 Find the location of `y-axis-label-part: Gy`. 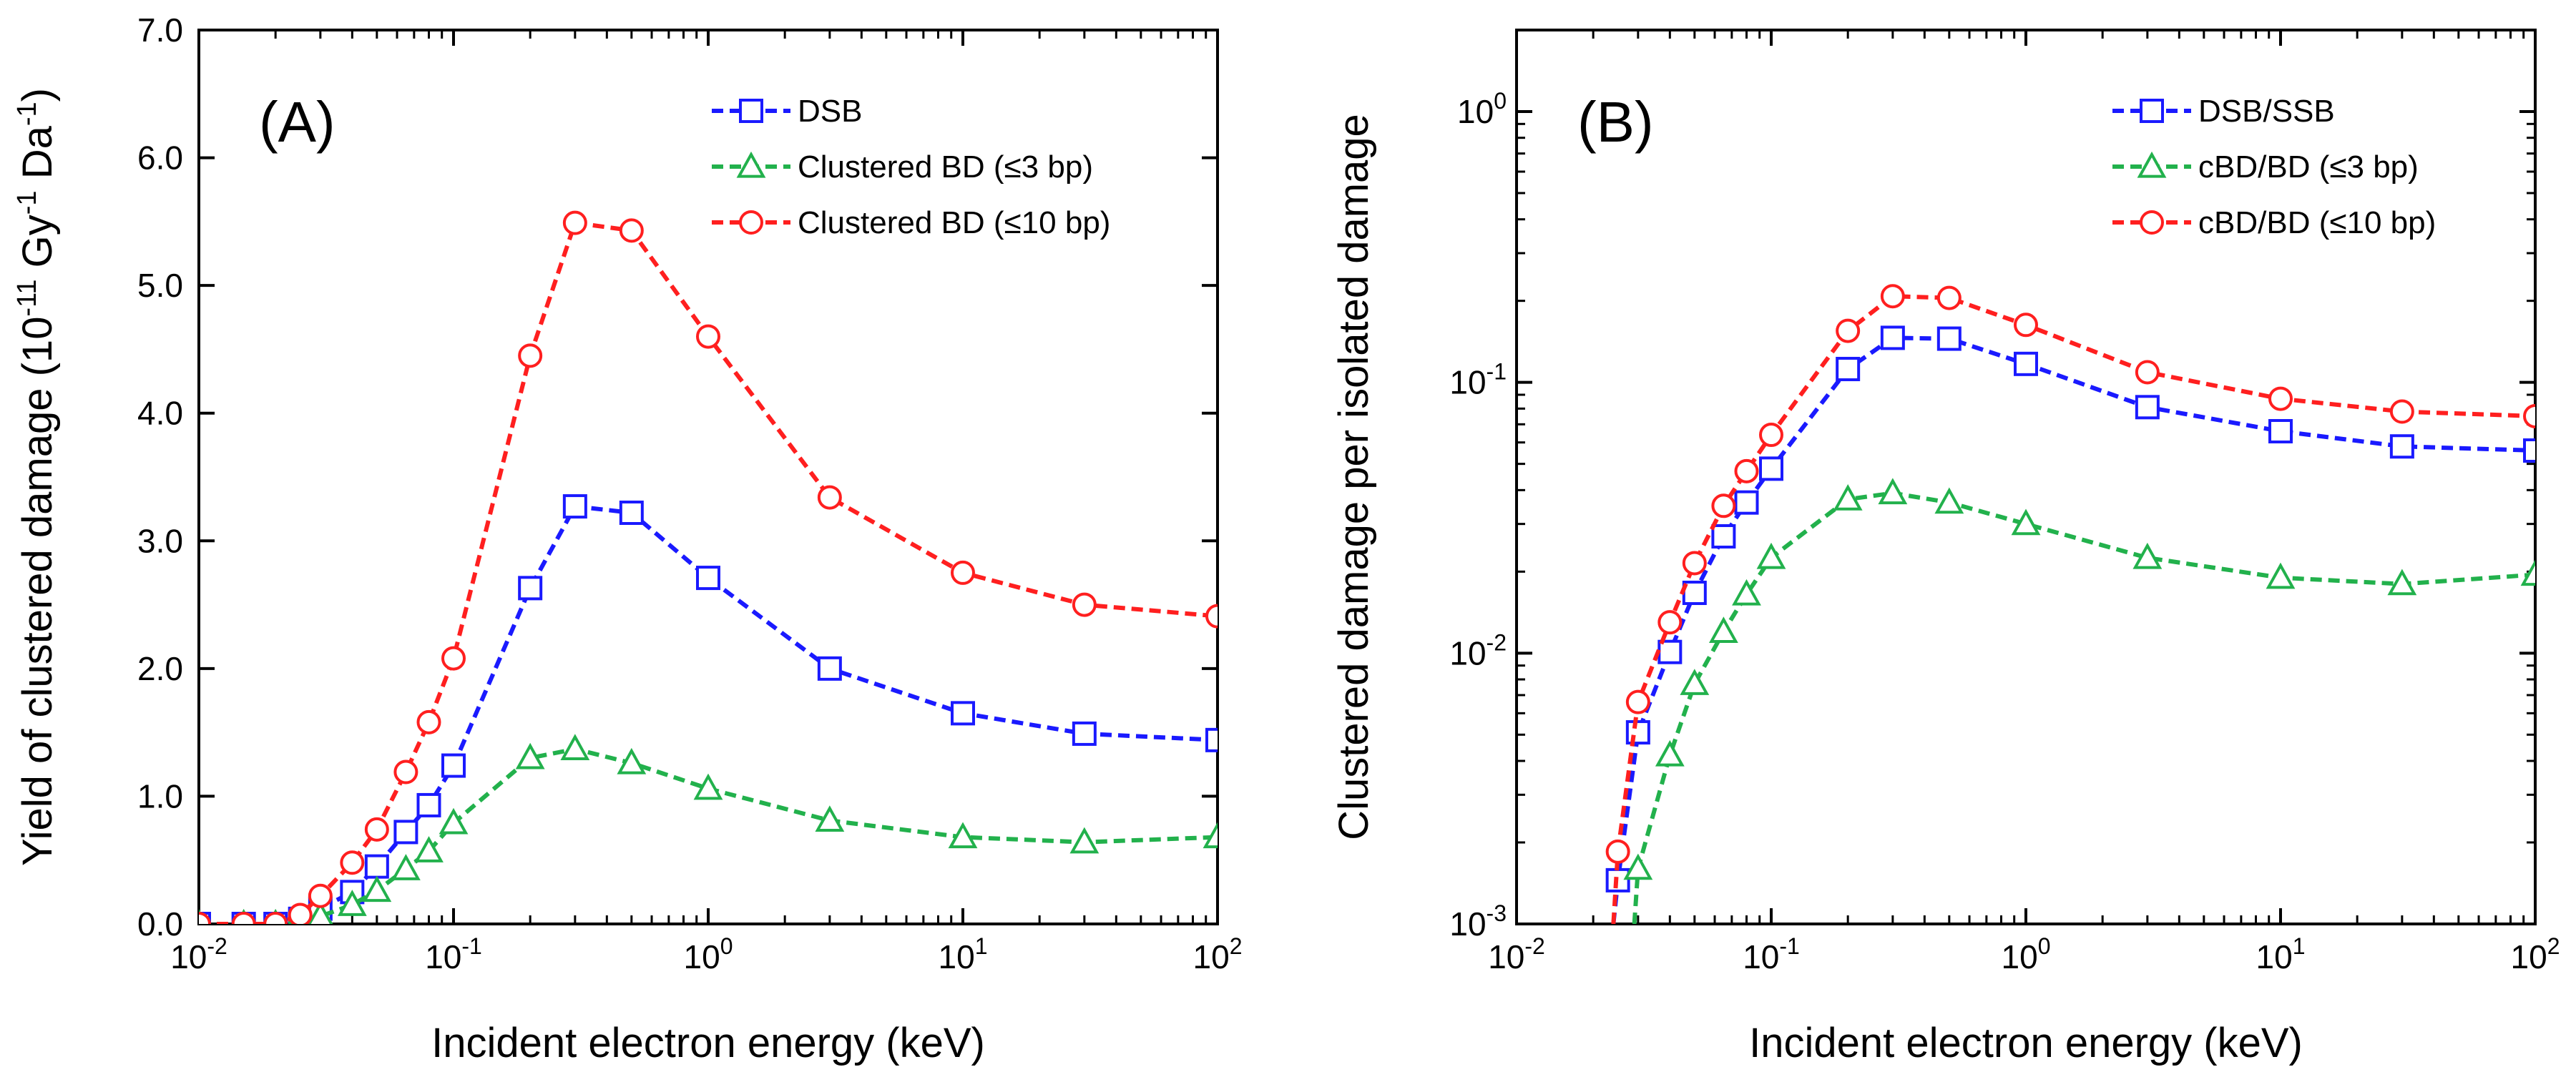

y-axis-label-part: Gy is located at coordinates (37, 247).